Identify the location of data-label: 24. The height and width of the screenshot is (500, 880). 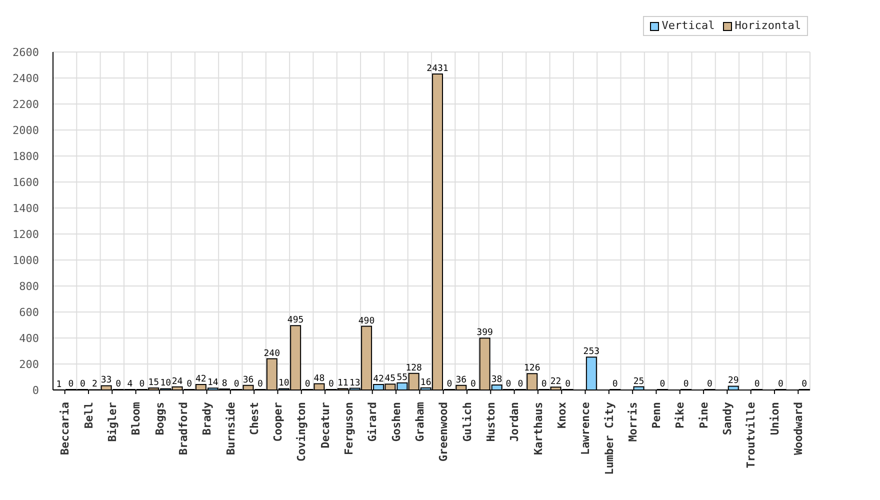
(177, 381).